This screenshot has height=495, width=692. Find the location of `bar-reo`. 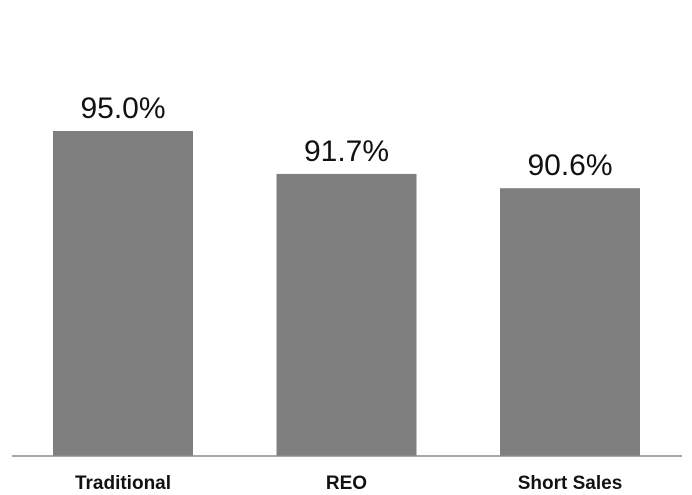

bar-reo is located at coordinates (346, 314).